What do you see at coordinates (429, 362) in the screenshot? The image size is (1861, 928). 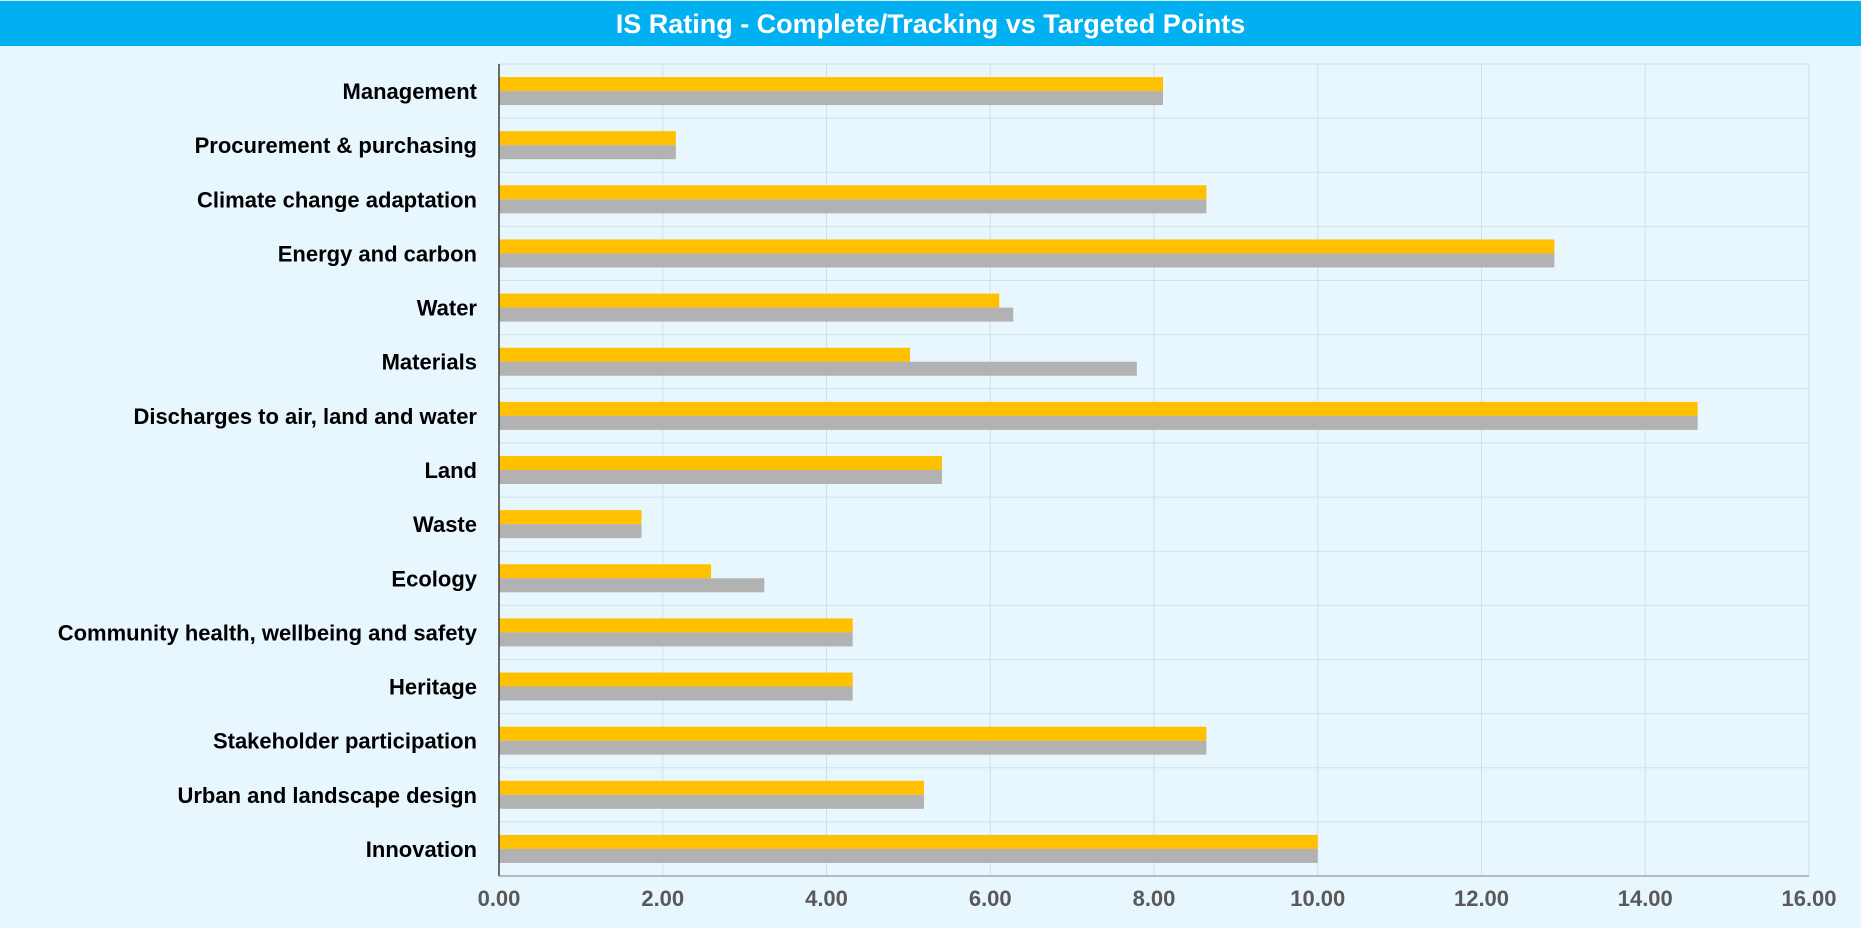 I see `category-label: Materials` at bounding box center [429, 362].